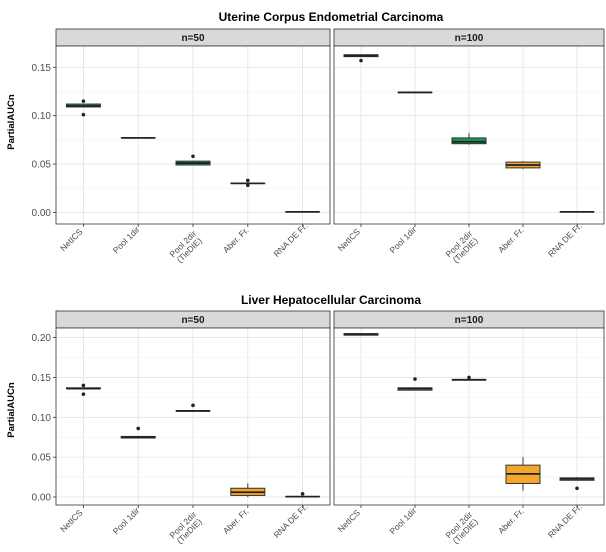 Image resolution: width=606 pixels, height=552 pixels. I want to click on box-iqr, so click(469, 141).